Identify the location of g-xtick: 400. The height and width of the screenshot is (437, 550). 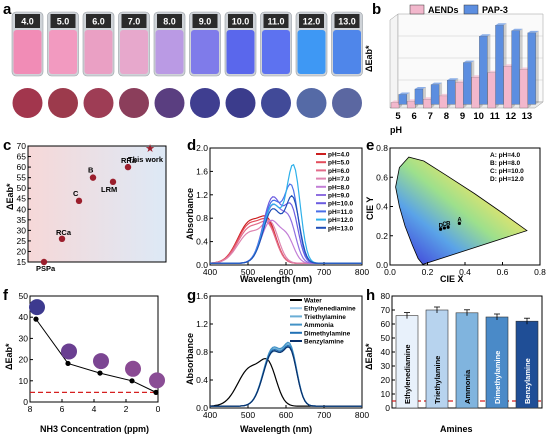
(210, 415).